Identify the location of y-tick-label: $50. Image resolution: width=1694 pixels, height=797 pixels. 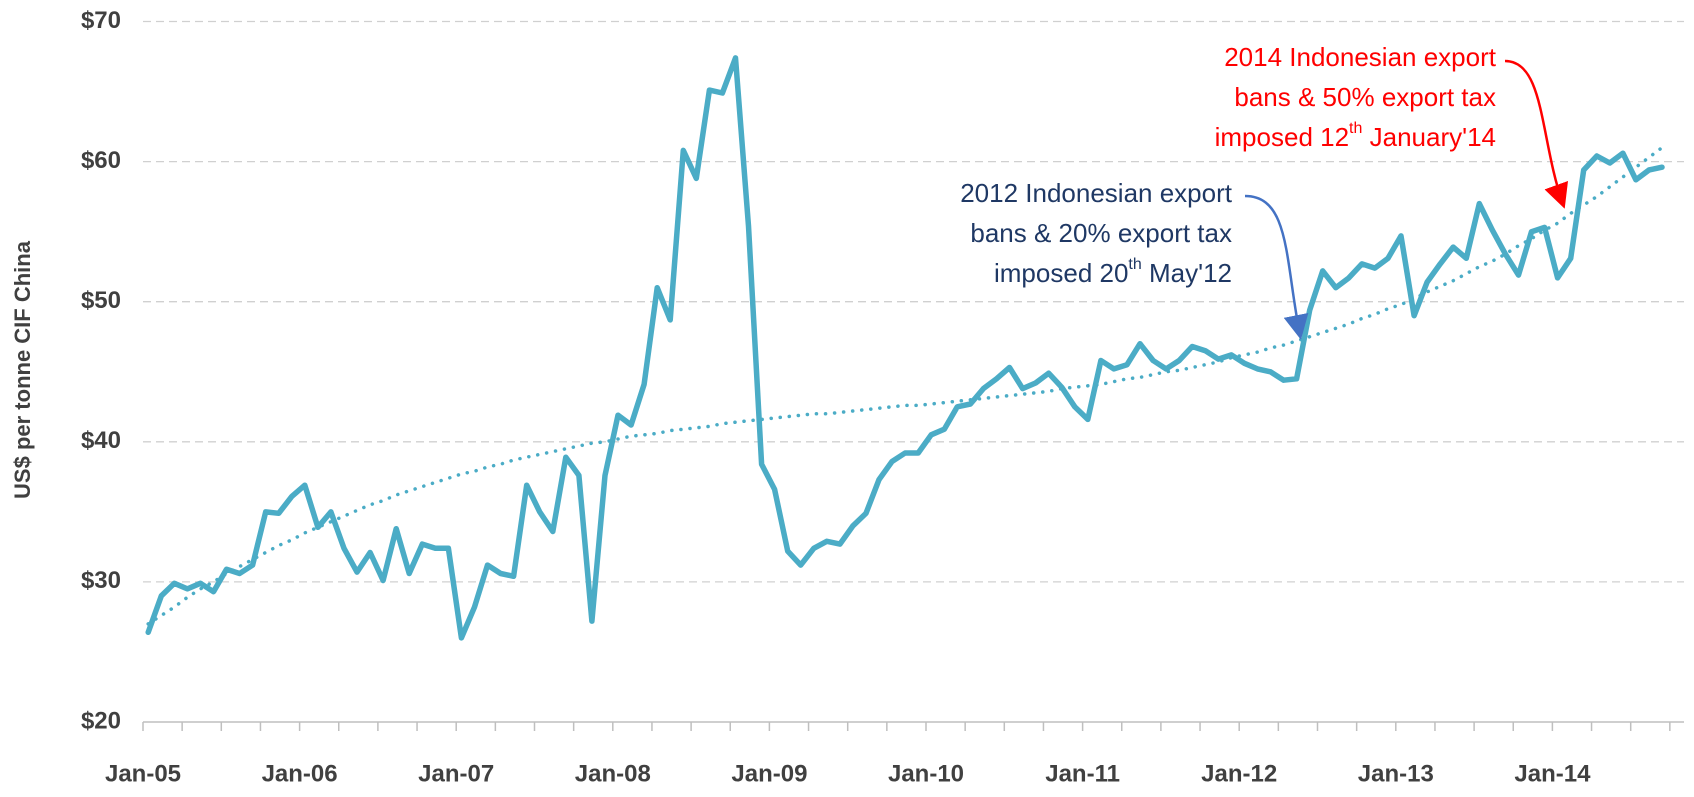
(101, 300).